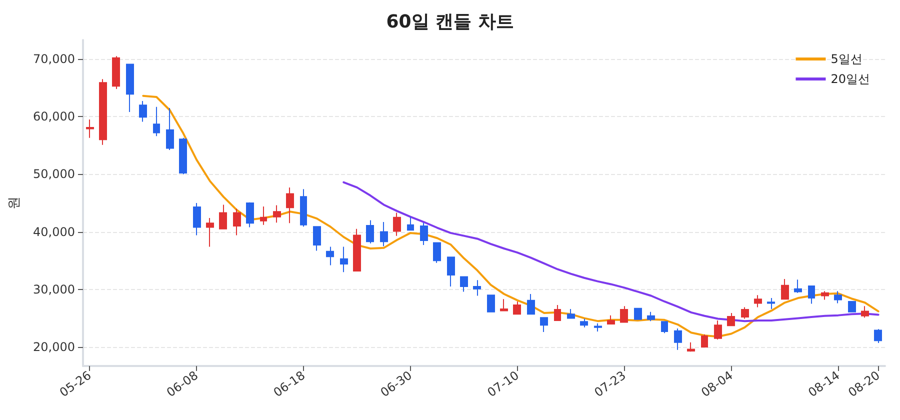  I want to click on y-tick-label: 50,000, so click(54, 174).